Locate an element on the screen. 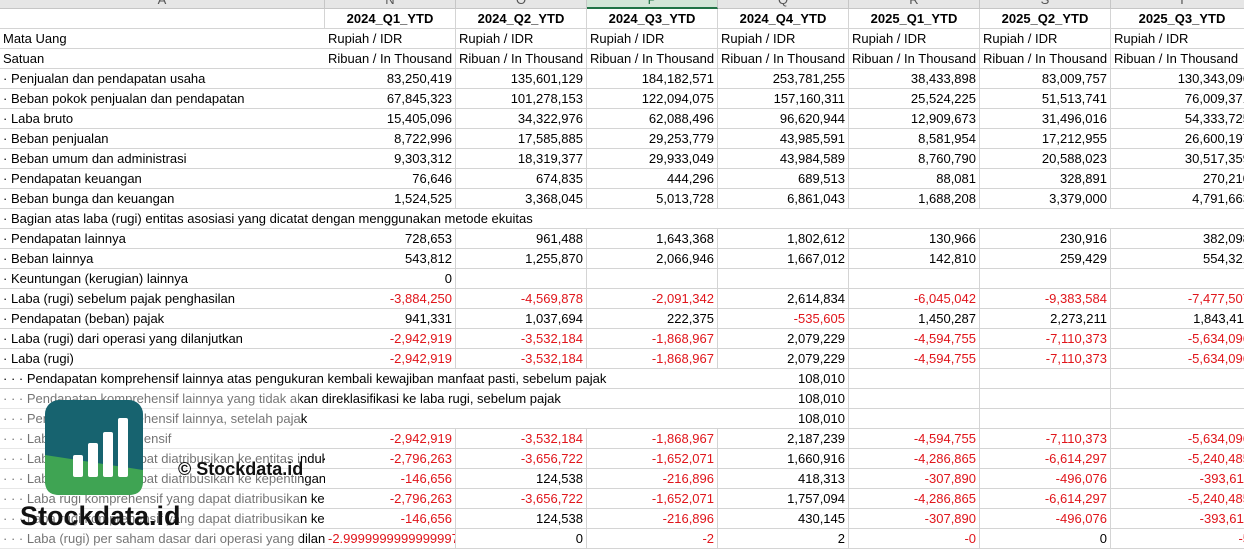  value-cell: -2,091,342 is located at coordinates (652, 299).